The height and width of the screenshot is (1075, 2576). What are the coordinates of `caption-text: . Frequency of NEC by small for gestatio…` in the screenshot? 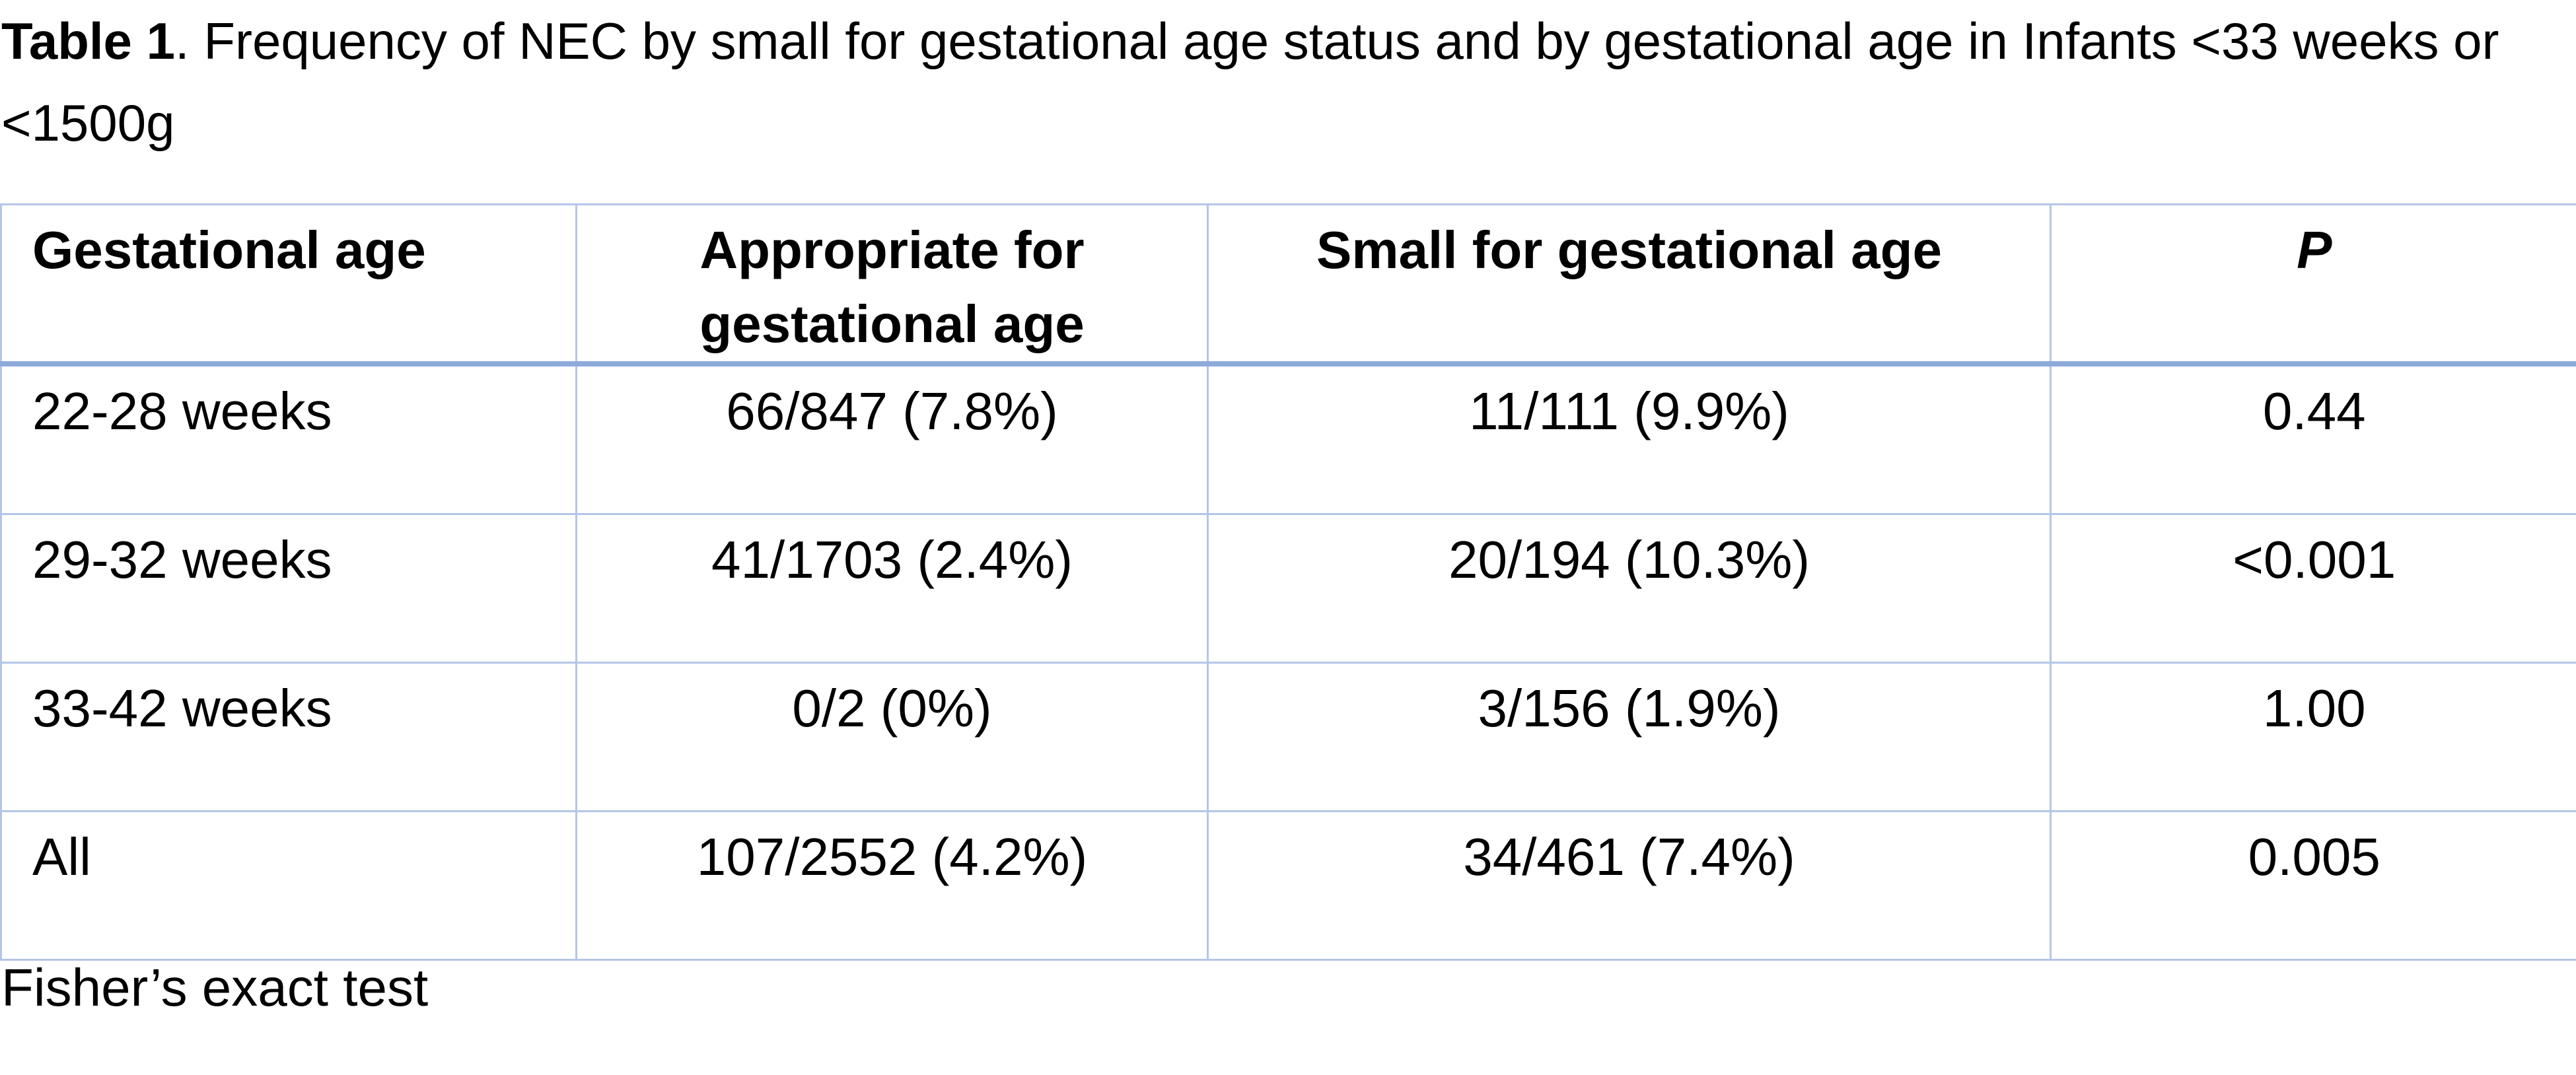 It's located at (1250, 82).